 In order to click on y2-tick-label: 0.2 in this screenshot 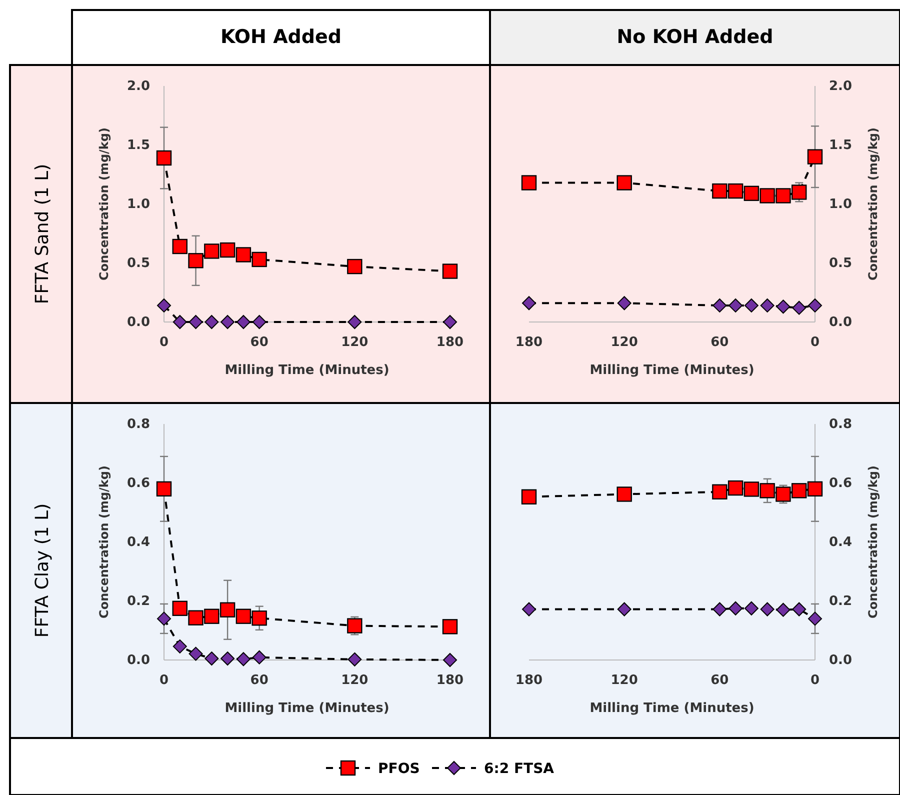, I will do `click(840, 601)`.